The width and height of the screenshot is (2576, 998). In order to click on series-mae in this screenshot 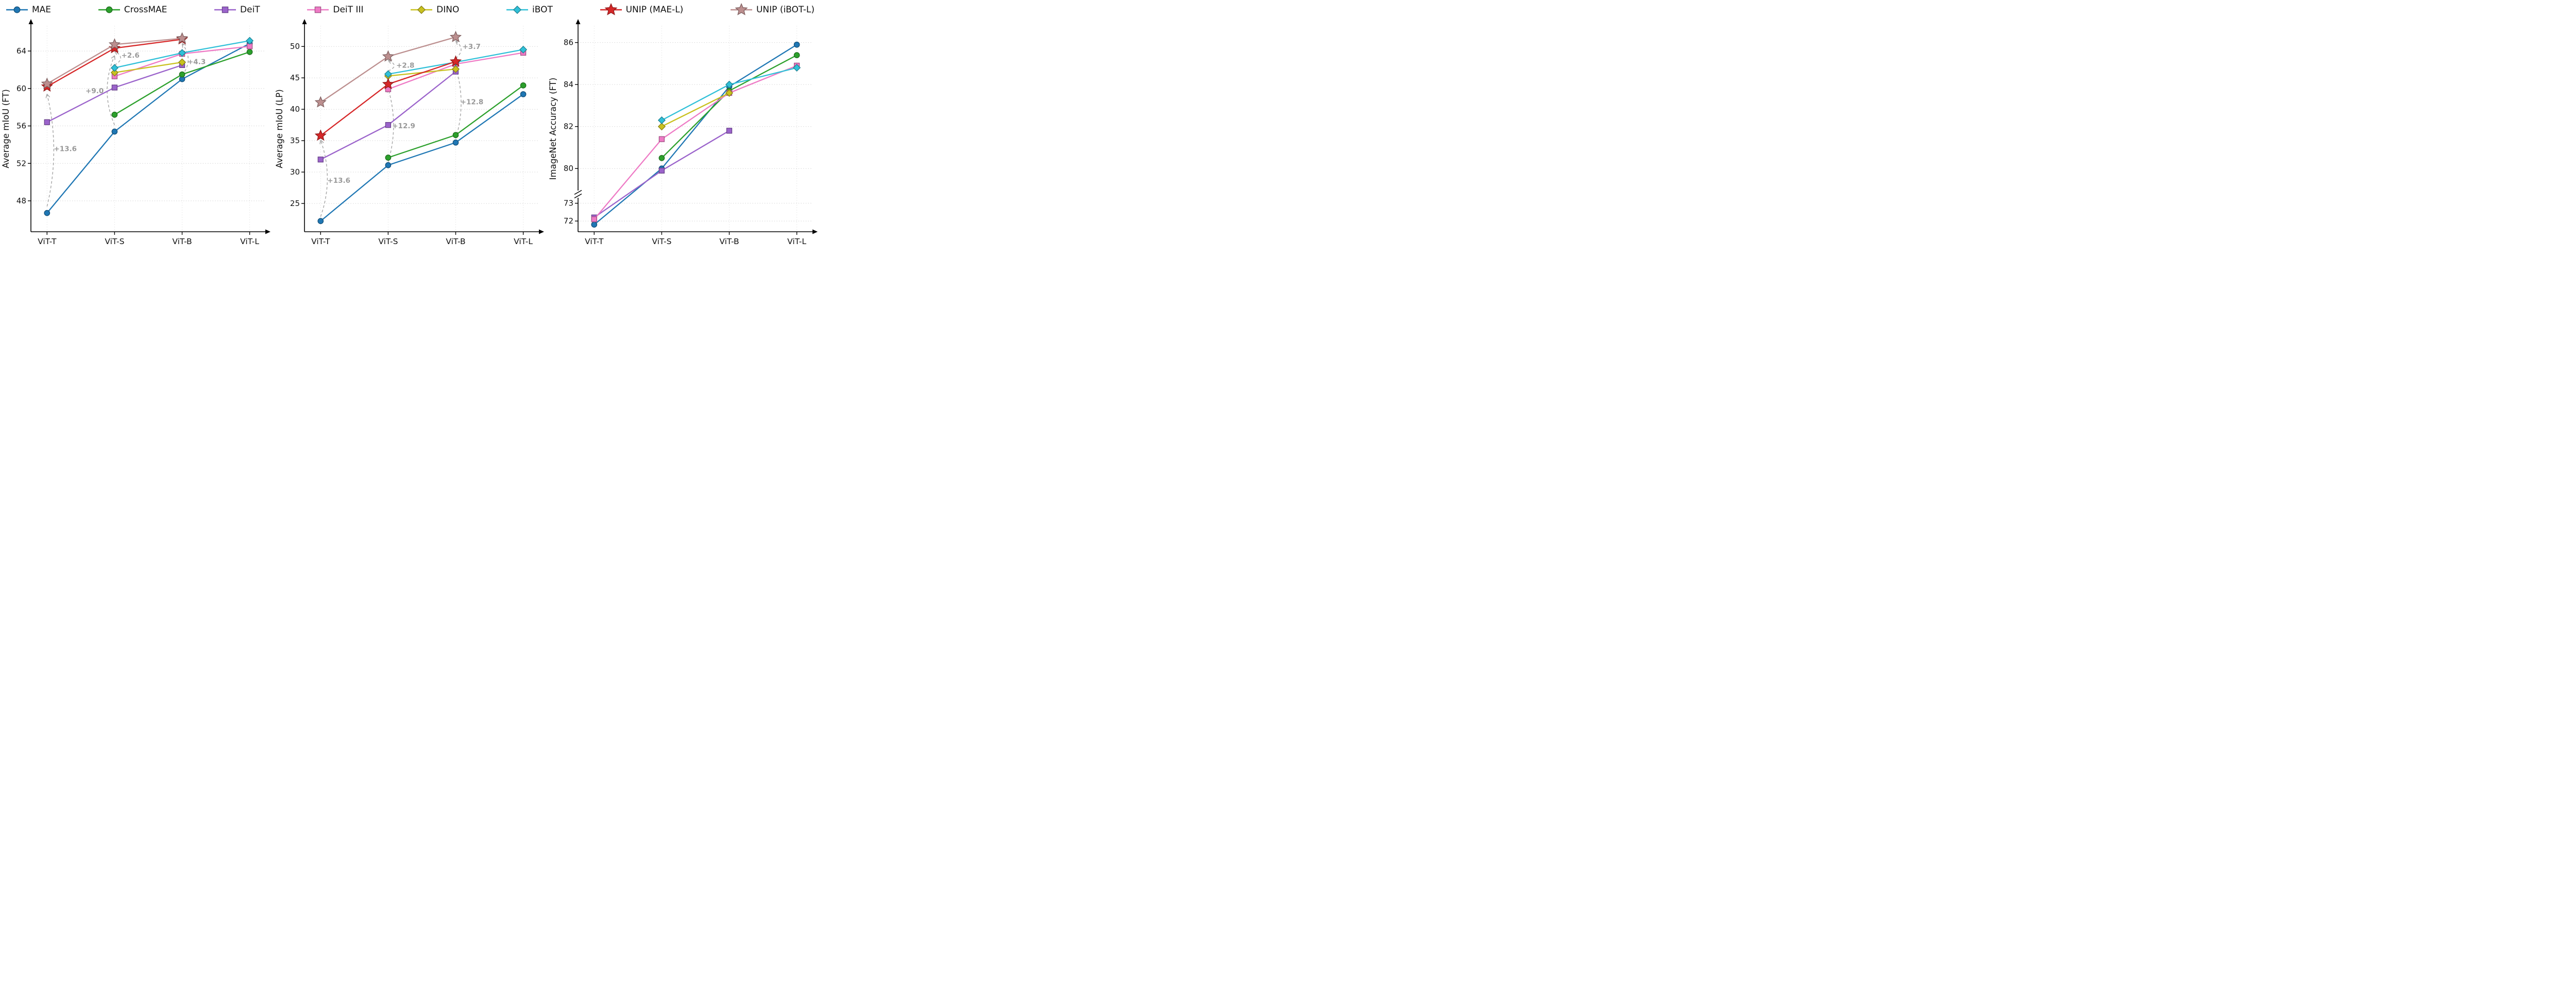, I will do `click(422, 158)`.